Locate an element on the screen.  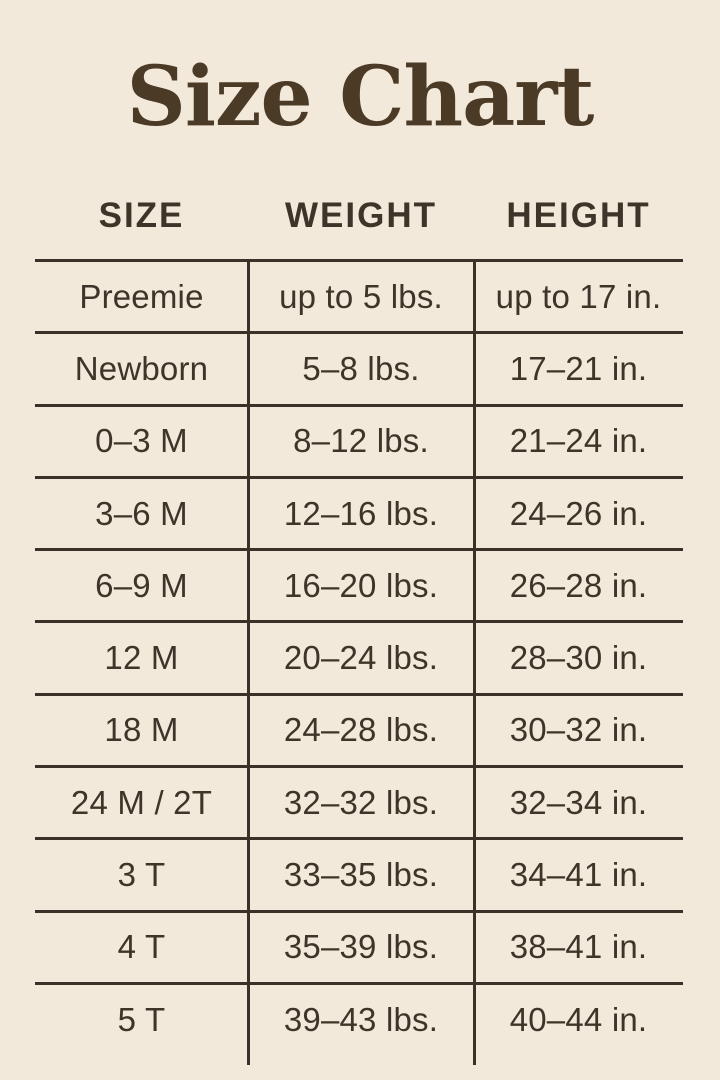
size-cell: Preemie is located at coordinates (141, 296).